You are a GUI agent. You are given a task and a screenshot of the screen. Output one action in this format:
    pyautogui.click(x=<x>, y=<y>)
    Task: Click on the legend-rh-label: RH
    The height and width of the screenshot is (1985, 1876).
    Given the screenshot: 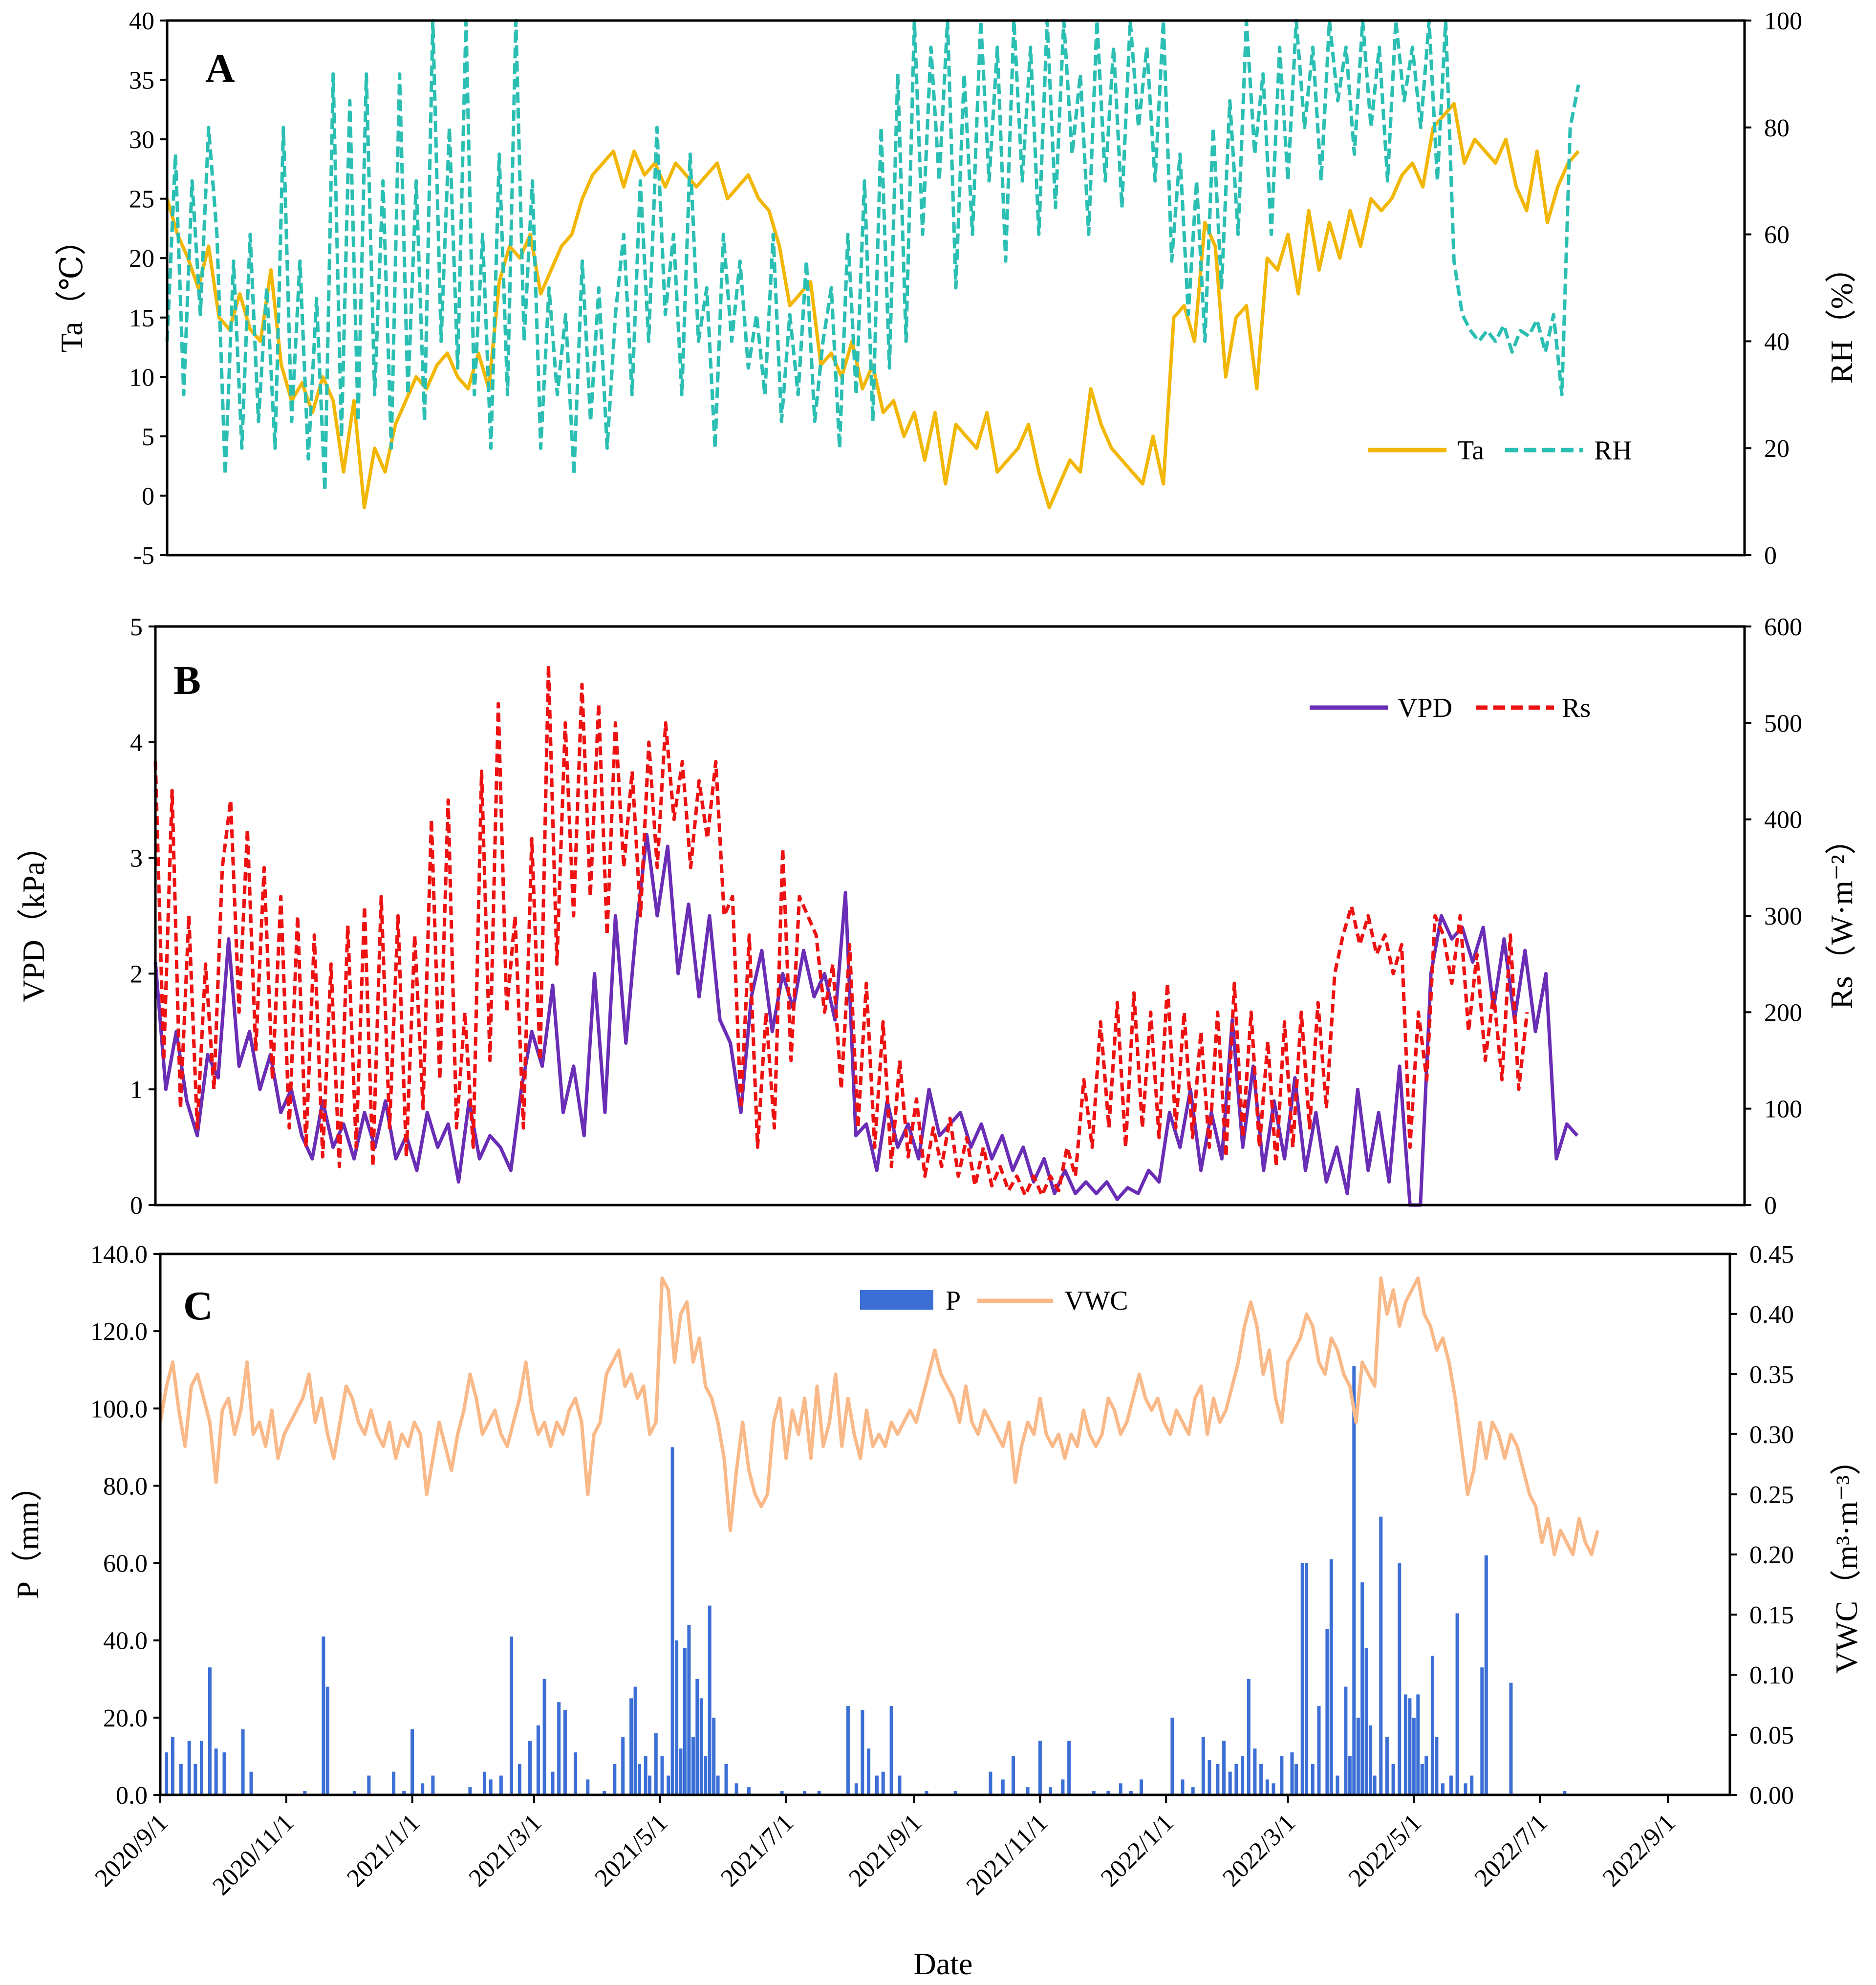 What is the action you would take?
    pyautogui.click(x=1613, y=451)
    